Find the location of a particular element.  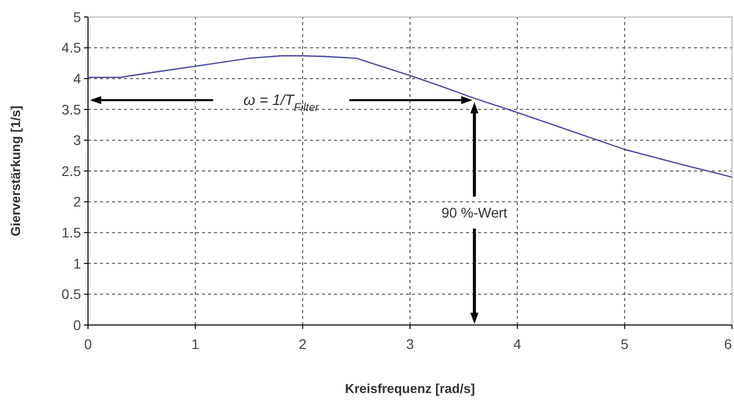

y-tick-label: 2.5 is located at coordinates (72, 170).